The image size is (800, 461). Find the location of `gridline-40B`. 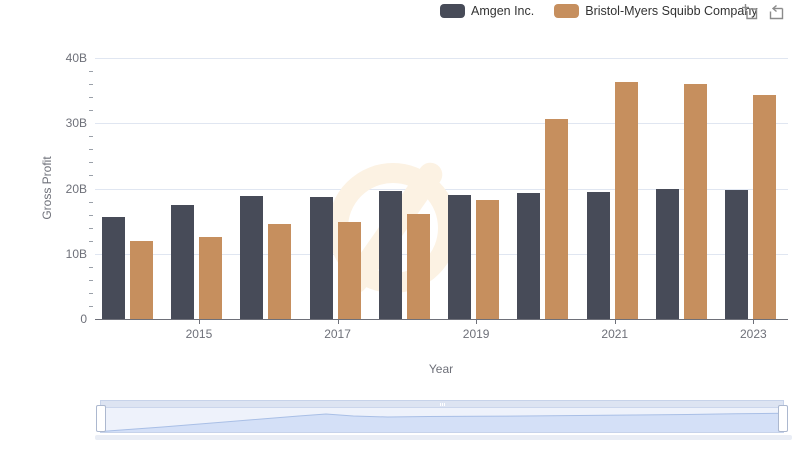

gridline-40B is located at coordinates (441, 58).